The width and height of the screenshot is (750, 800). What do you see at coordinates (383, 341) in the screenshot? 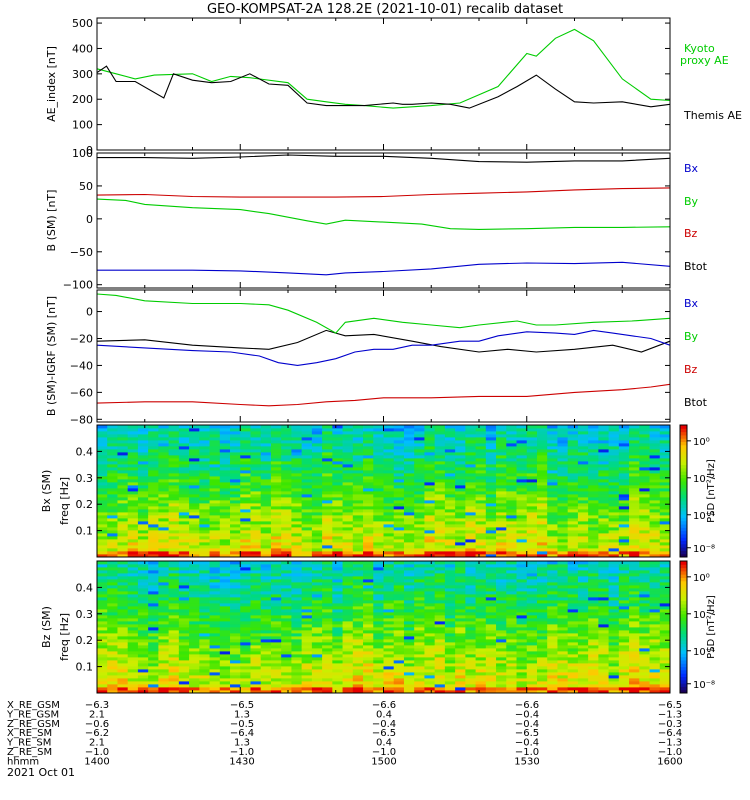
I see `series-bx` at bounding box center [383, 341].